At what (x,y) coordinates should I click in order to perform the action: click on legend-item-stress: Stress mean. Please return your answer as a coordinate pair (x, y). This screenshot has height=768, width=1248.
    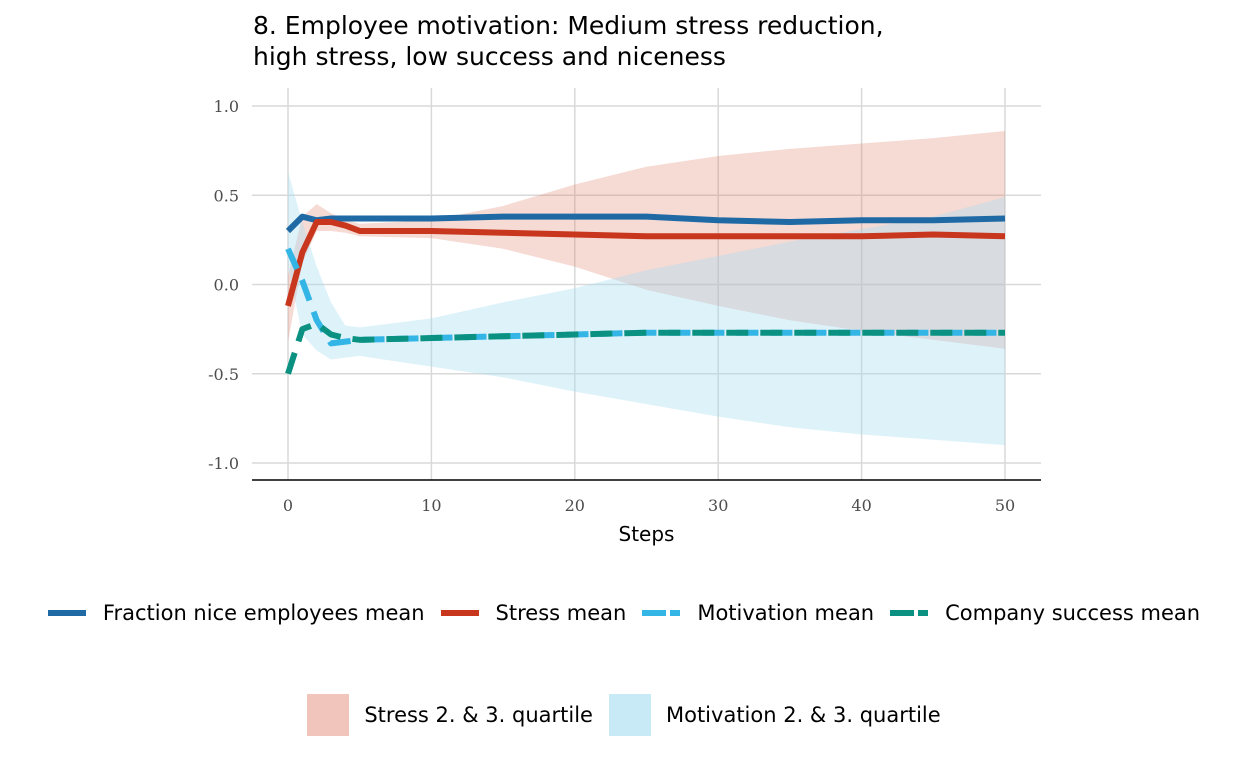
    Looking at the image, I should click on (533, 613).